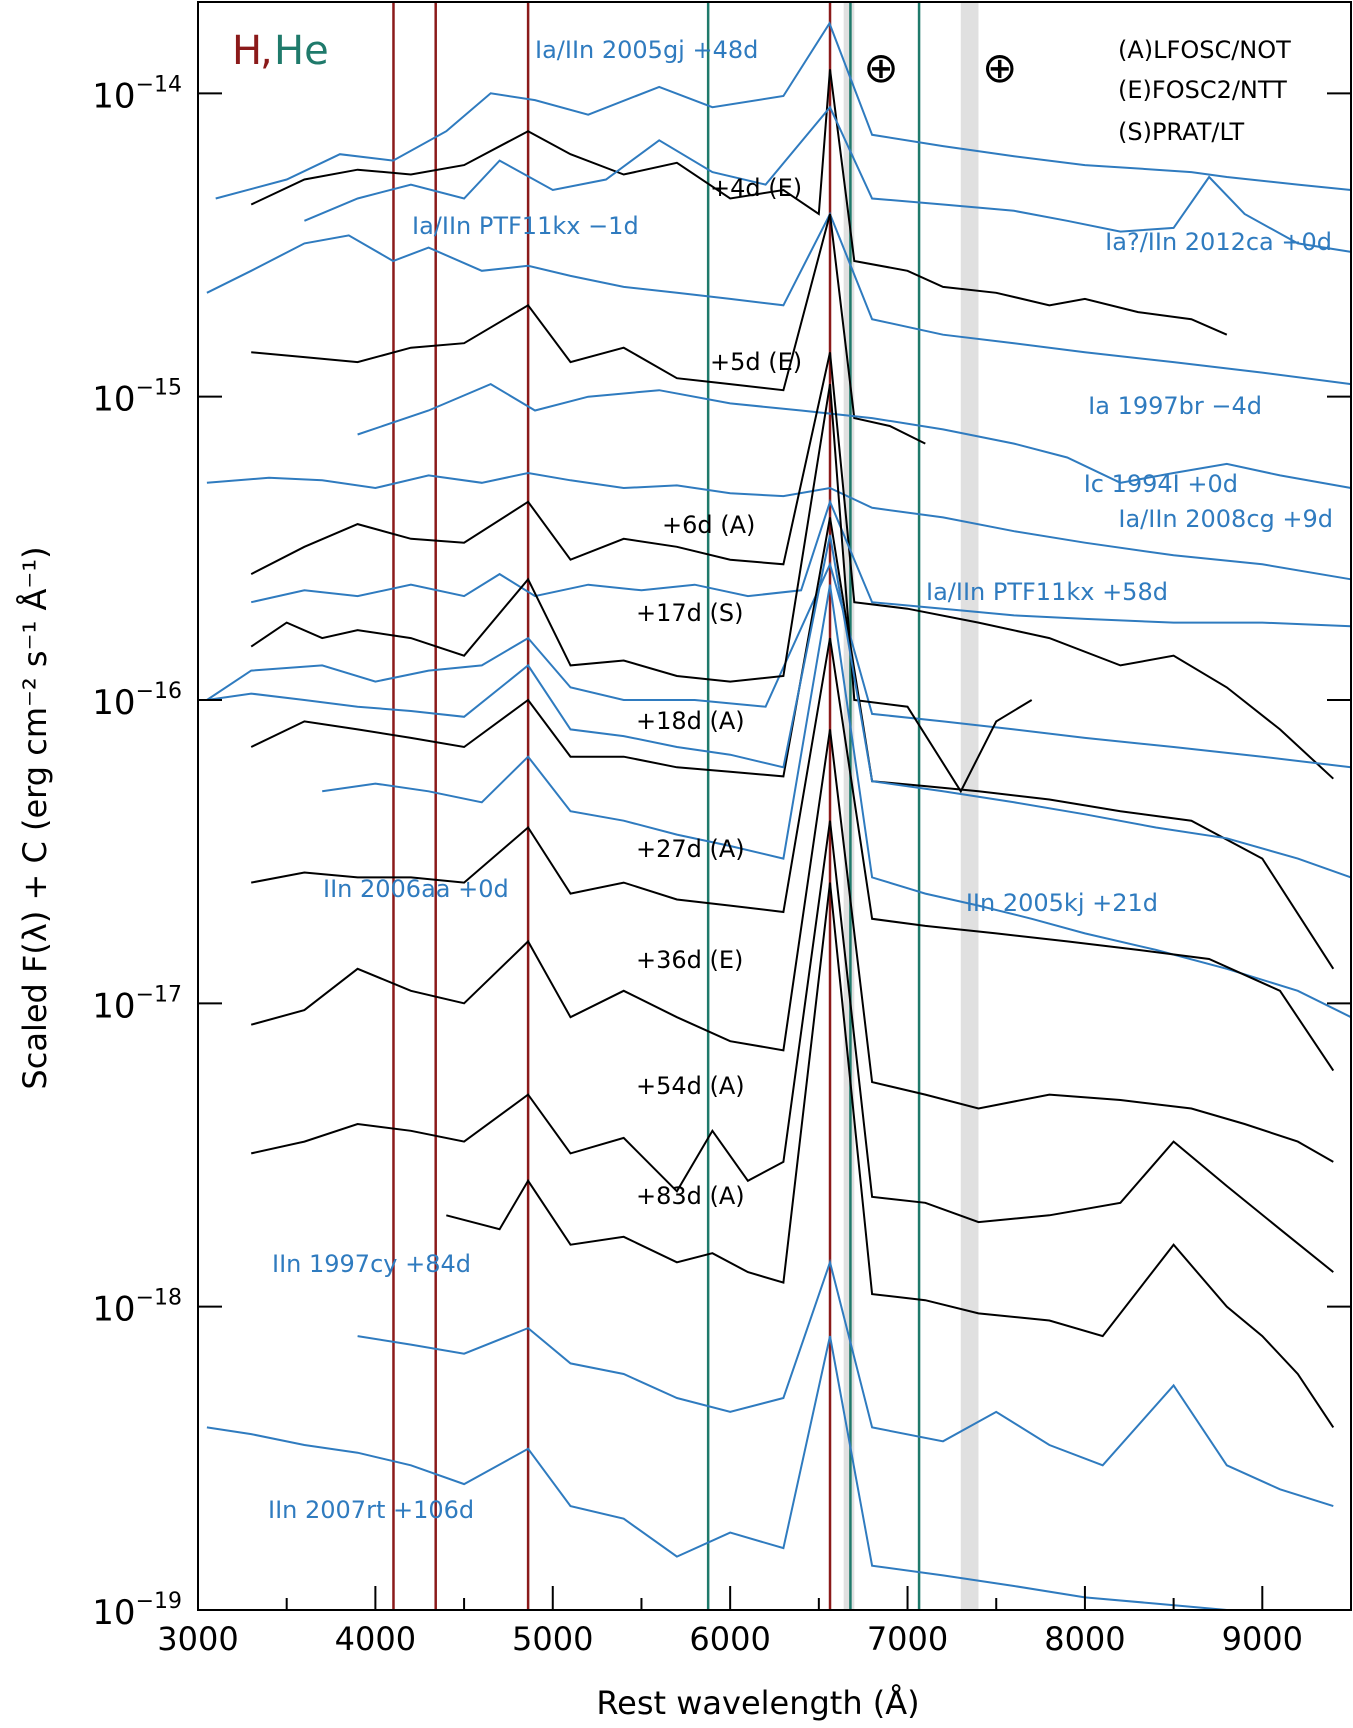  I want to click on telluric-symbol-1: ⊕, so click(999, 67).